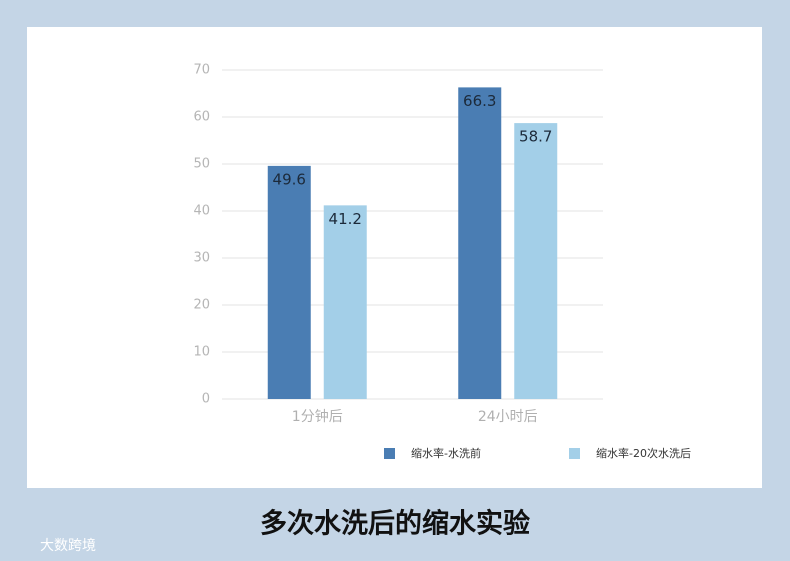 The width and height of the screenshot is (790, 561). Describe the element at coordinates (345, 219) in the screenshot. I see `value-label: 41.2` at that location.